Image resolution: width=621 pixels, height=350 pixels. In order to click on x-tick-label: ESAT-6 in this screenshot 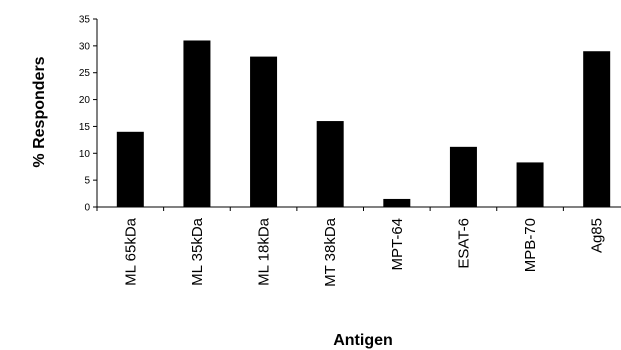, I will do `click(463, 243)`.